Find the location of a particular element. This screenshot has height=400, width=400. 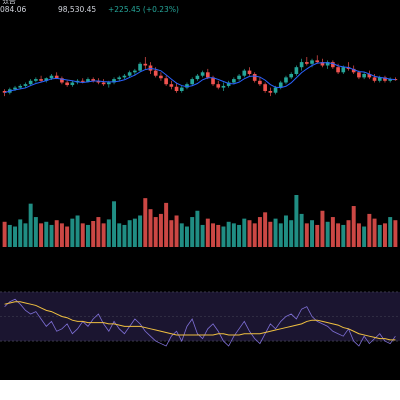

rsi-moving-average-line is located at coordinates (200, 321).